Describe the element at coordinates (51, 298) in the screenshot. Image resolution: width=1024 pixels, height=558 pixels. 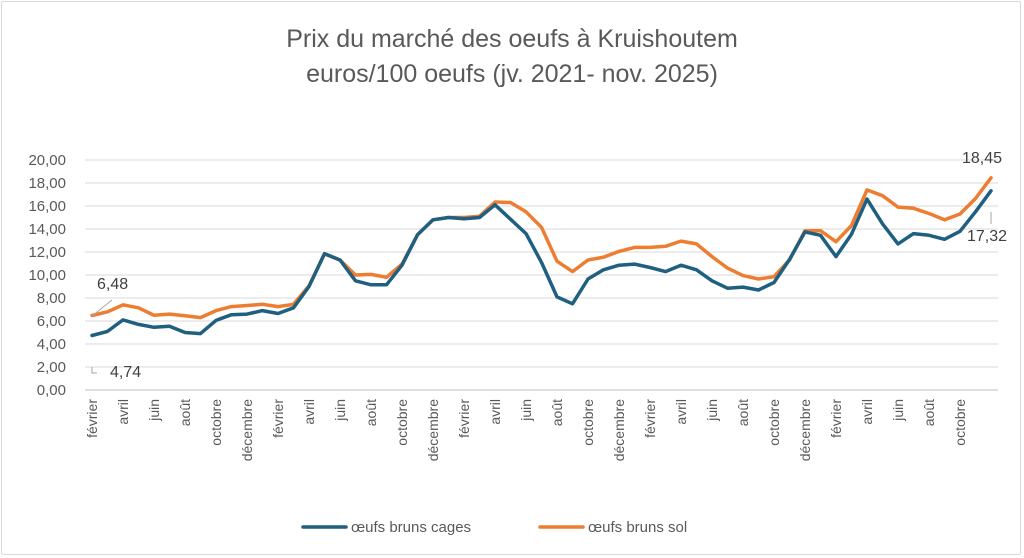
I see `y-tick-label: 8,00` at that location.